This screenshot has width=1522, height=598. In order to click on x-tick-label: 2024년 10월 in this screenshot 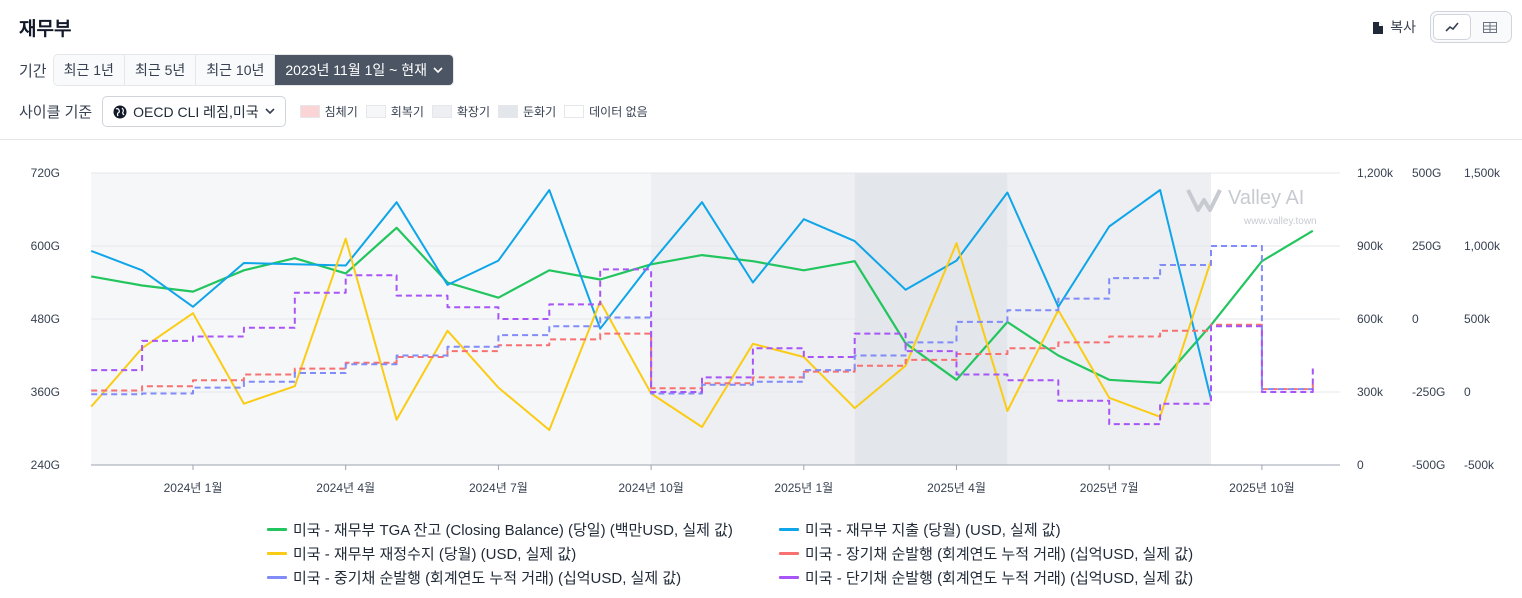, I will do `click(650, 488)`.